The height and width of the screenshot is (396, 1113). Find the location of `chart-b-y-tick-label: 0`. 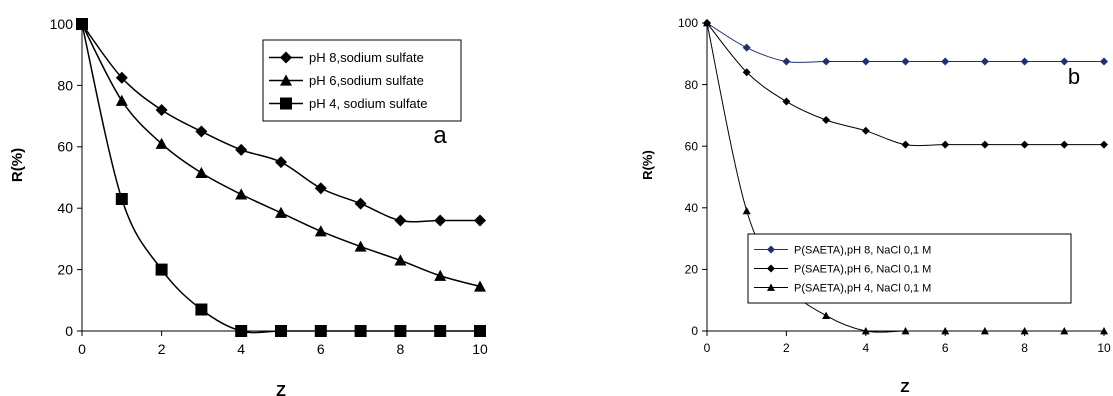

chart-b-y-tick-label: 0 is located at coordinates (694, 331).